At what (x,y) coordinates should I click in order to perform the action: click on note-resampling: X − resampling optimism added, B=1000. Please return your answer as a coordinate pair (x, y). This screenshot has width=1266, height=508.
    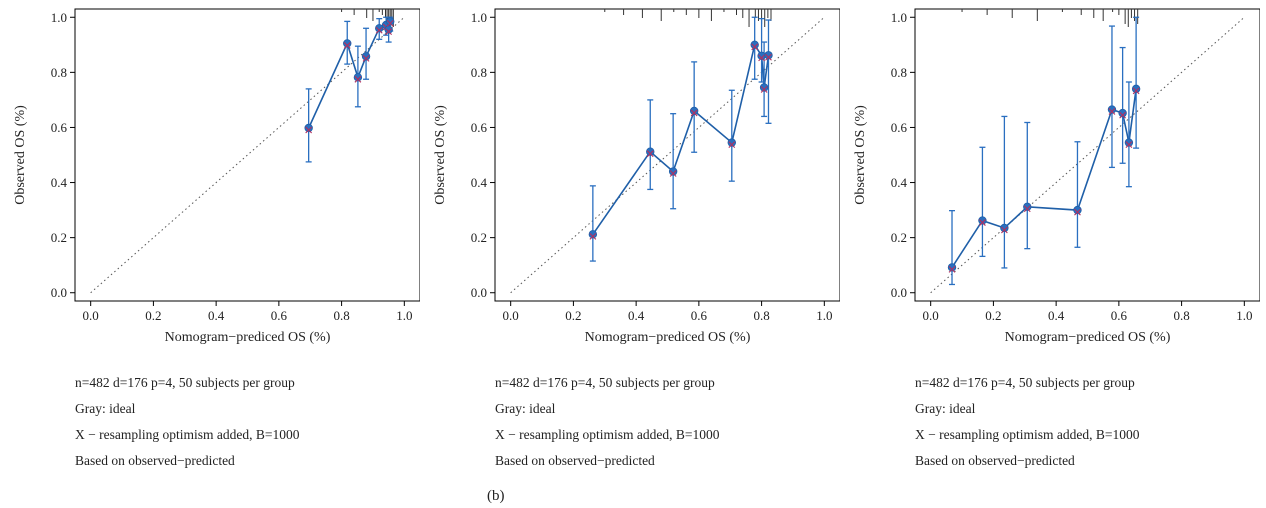
    Looking at the image, I should click on (607, 434).